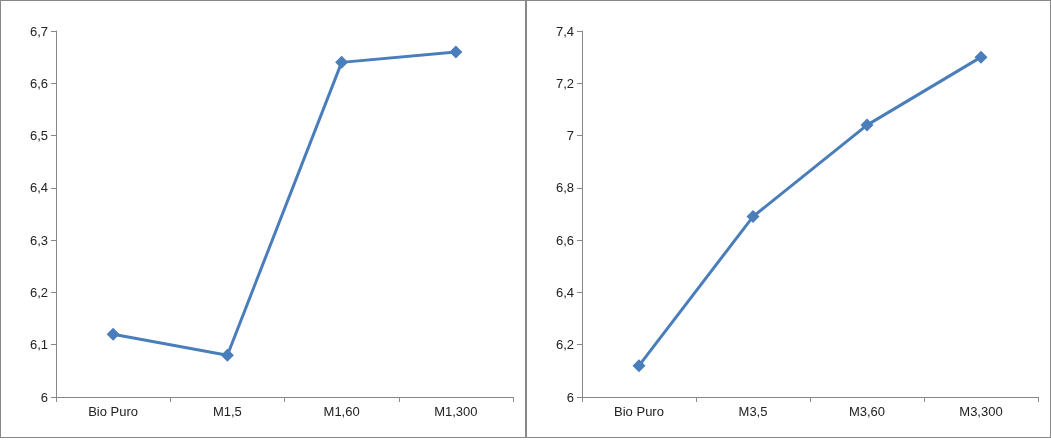  I want to click on y-tick-label: 6,5, so click(38, 136).